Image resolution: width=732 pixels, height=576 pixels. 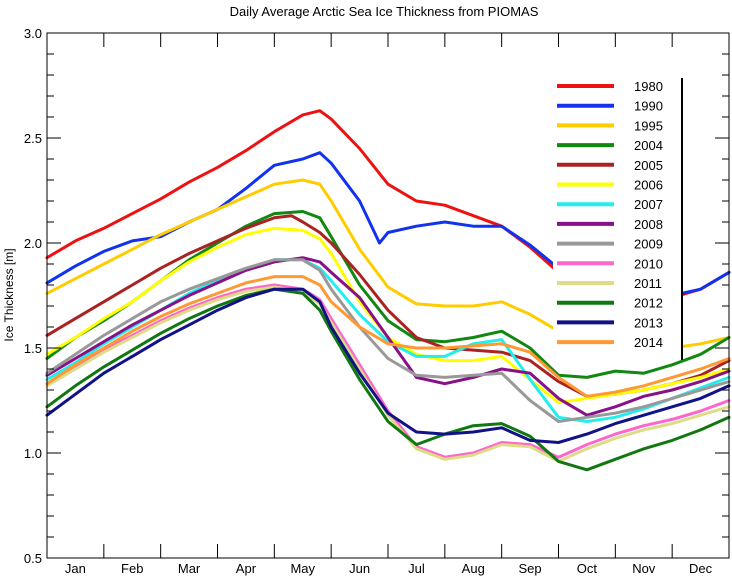 What do you see at coordinates (648, 224) in the screenshot?
I see `legend-label-2008: 2008` at bounding box center [648, 224].